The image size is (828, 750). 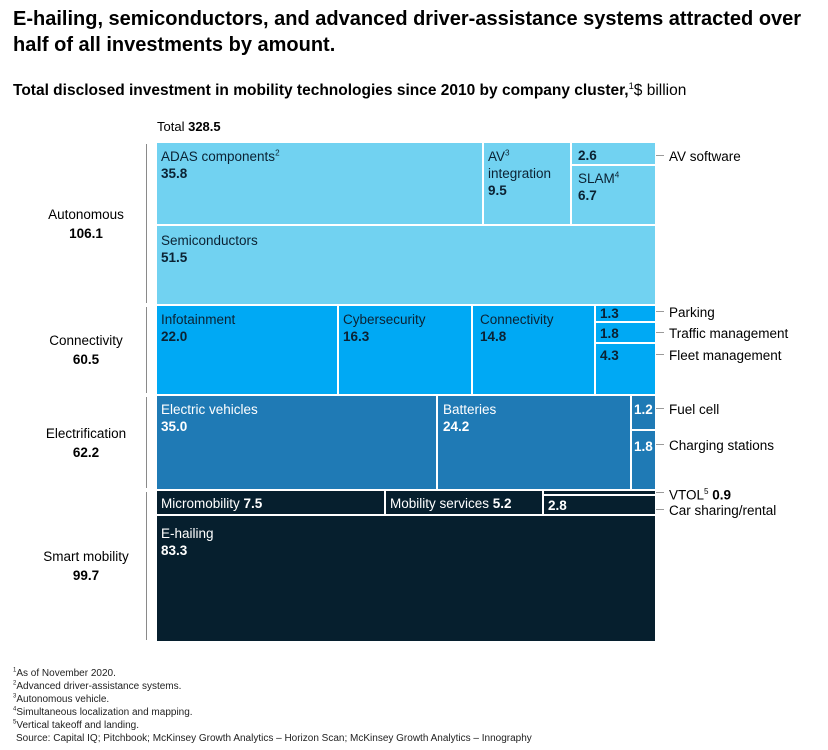 I want to click on label-mobility-services: Mobility services 5.2, so click(x=451, y=503).